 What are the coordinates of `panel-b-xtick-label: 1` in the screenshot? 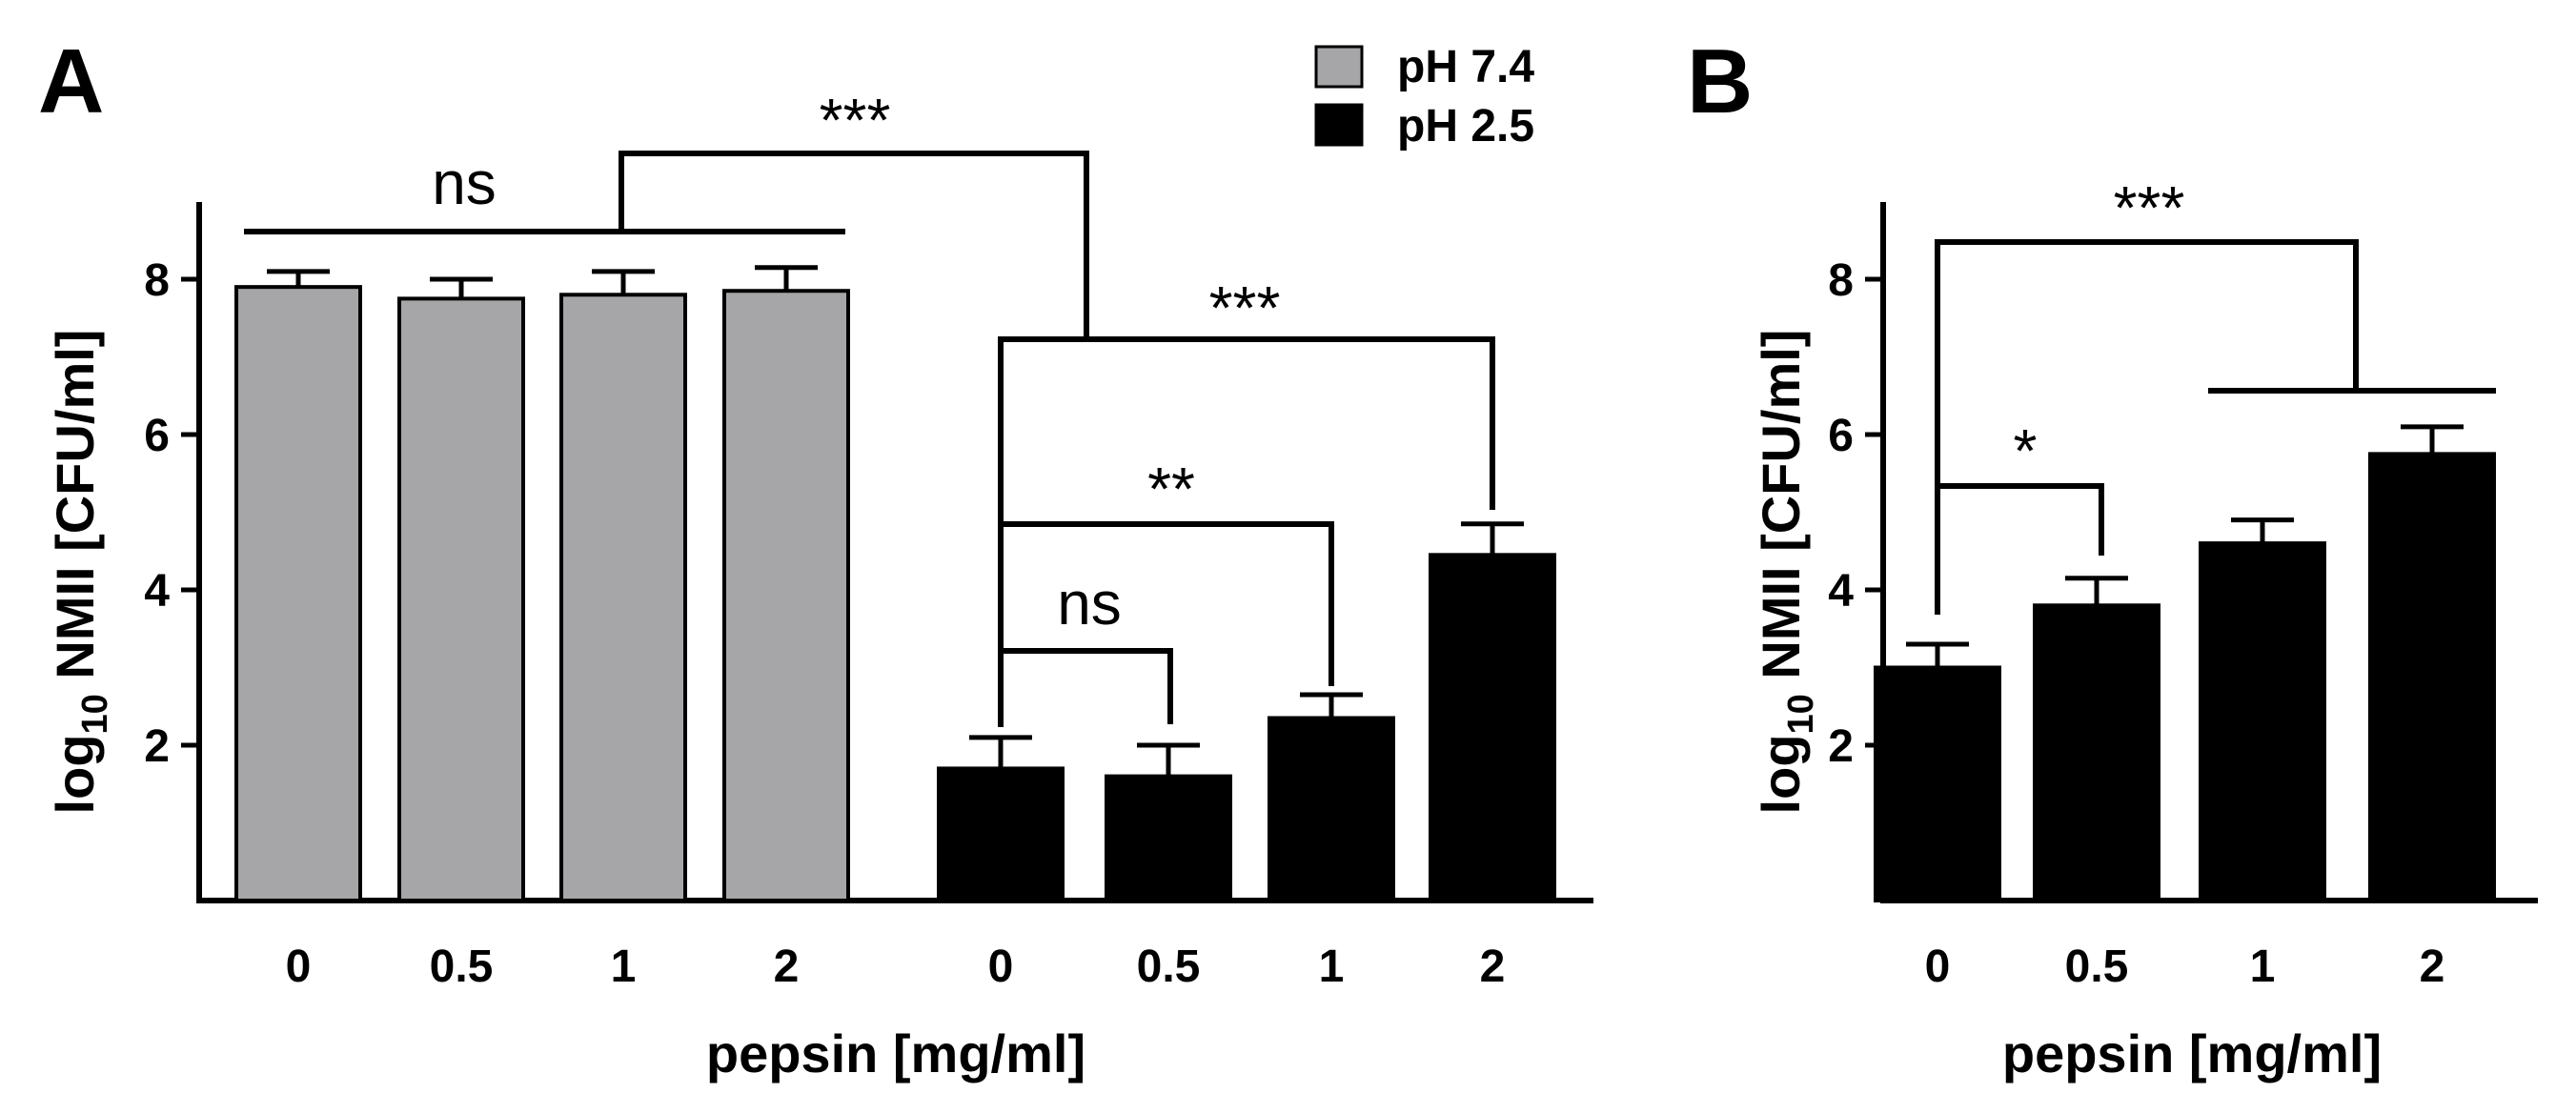 It's located at (2263, 967).